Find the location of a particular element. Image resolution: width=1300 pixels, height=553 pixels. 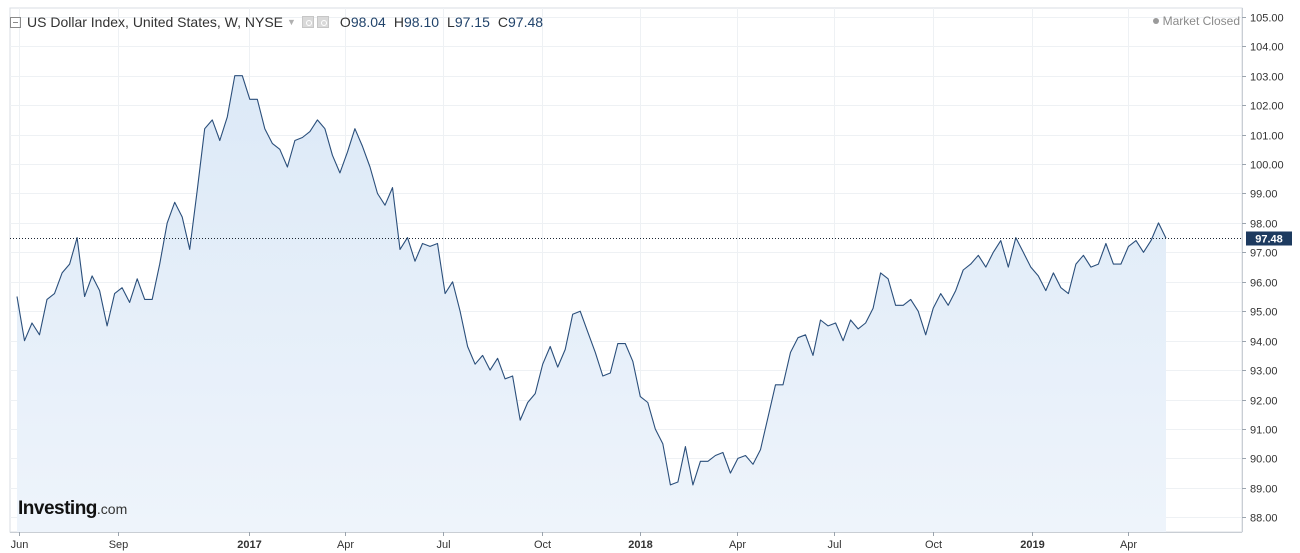

y-tick-label: 93.00 is located at coordinates (1264, 372).